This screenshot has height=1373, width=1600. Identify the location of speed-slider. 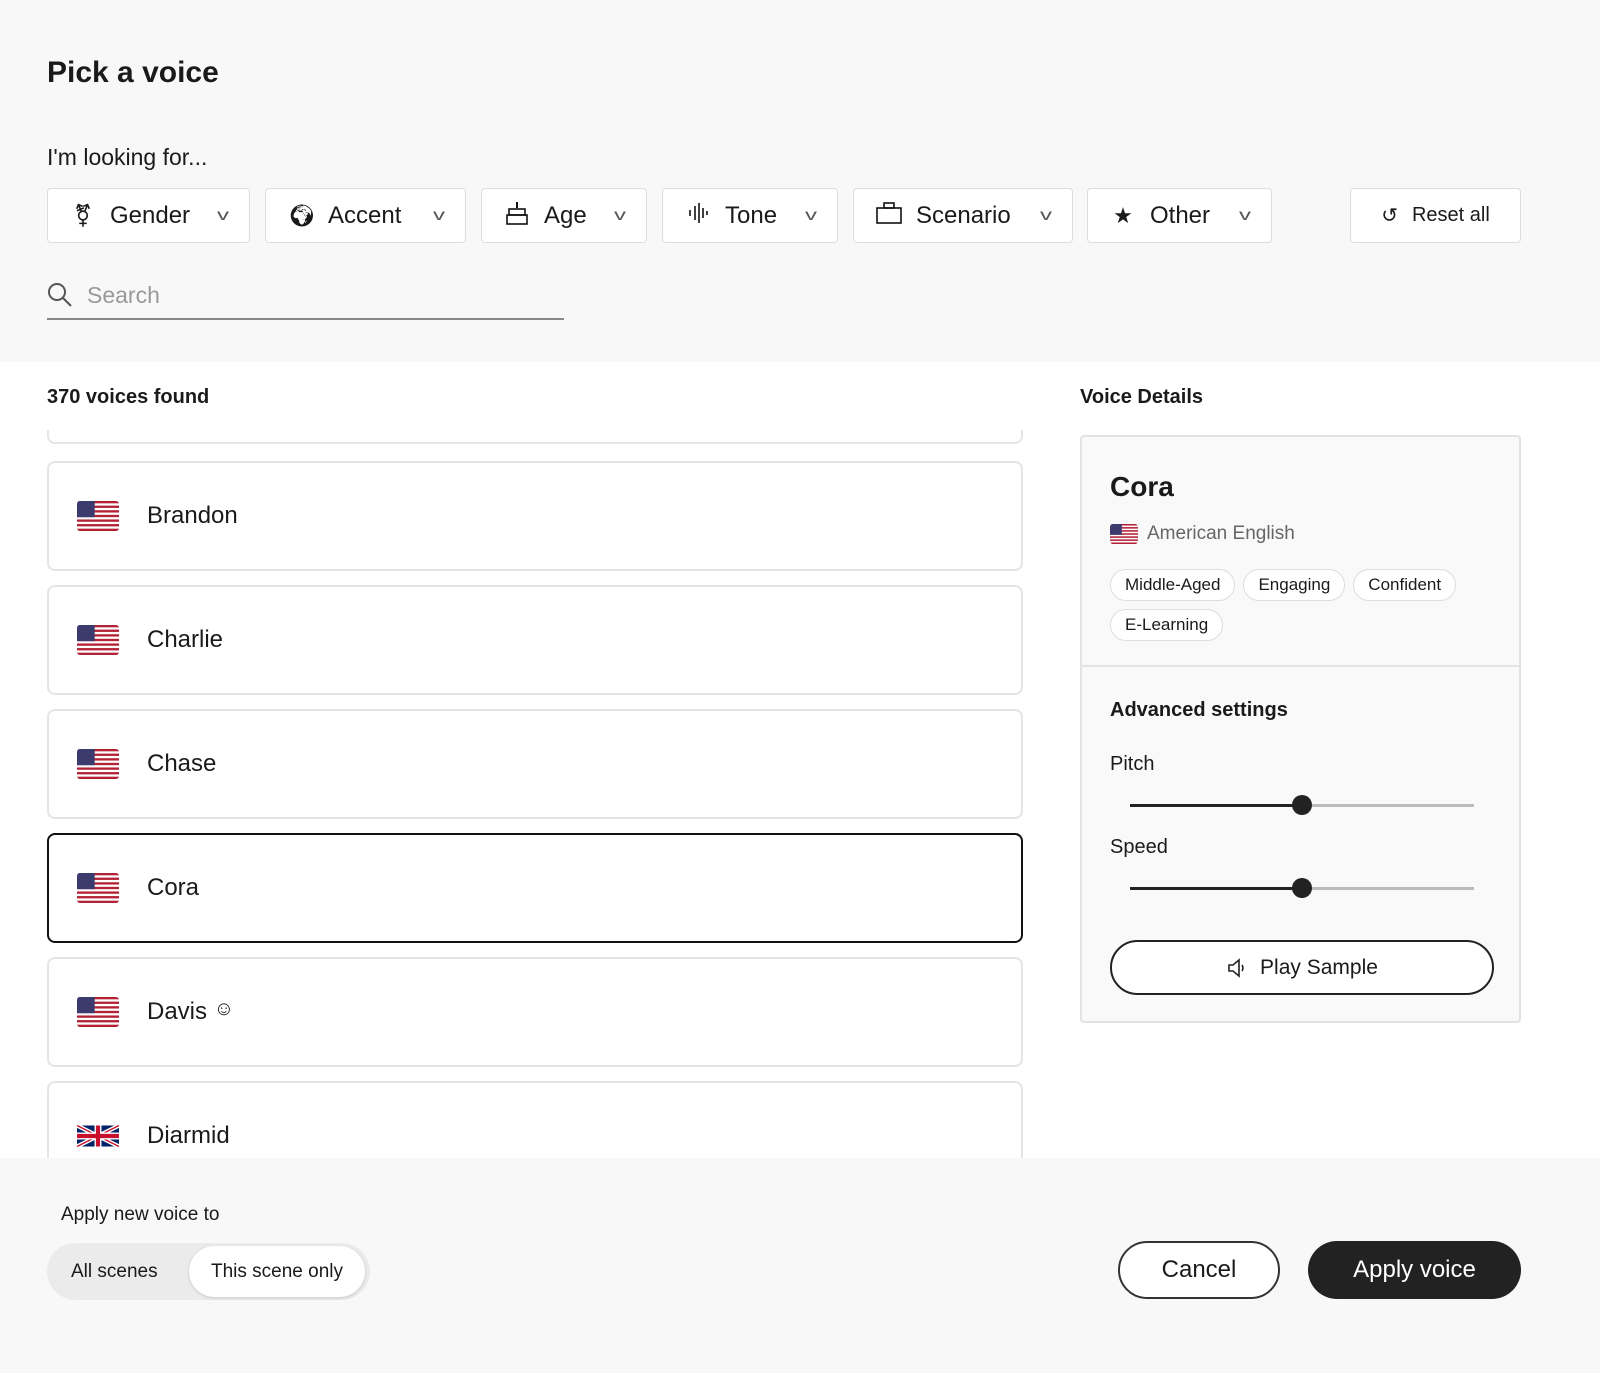
(1302, 888).